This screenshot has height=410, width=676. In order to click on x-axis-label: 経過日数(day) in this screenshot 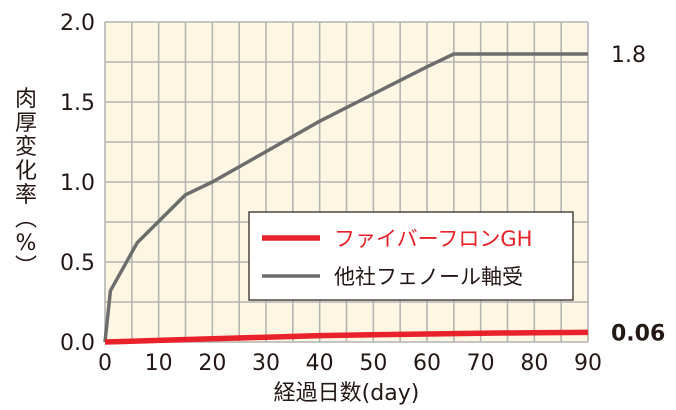, I will do `click(347, 393)`.